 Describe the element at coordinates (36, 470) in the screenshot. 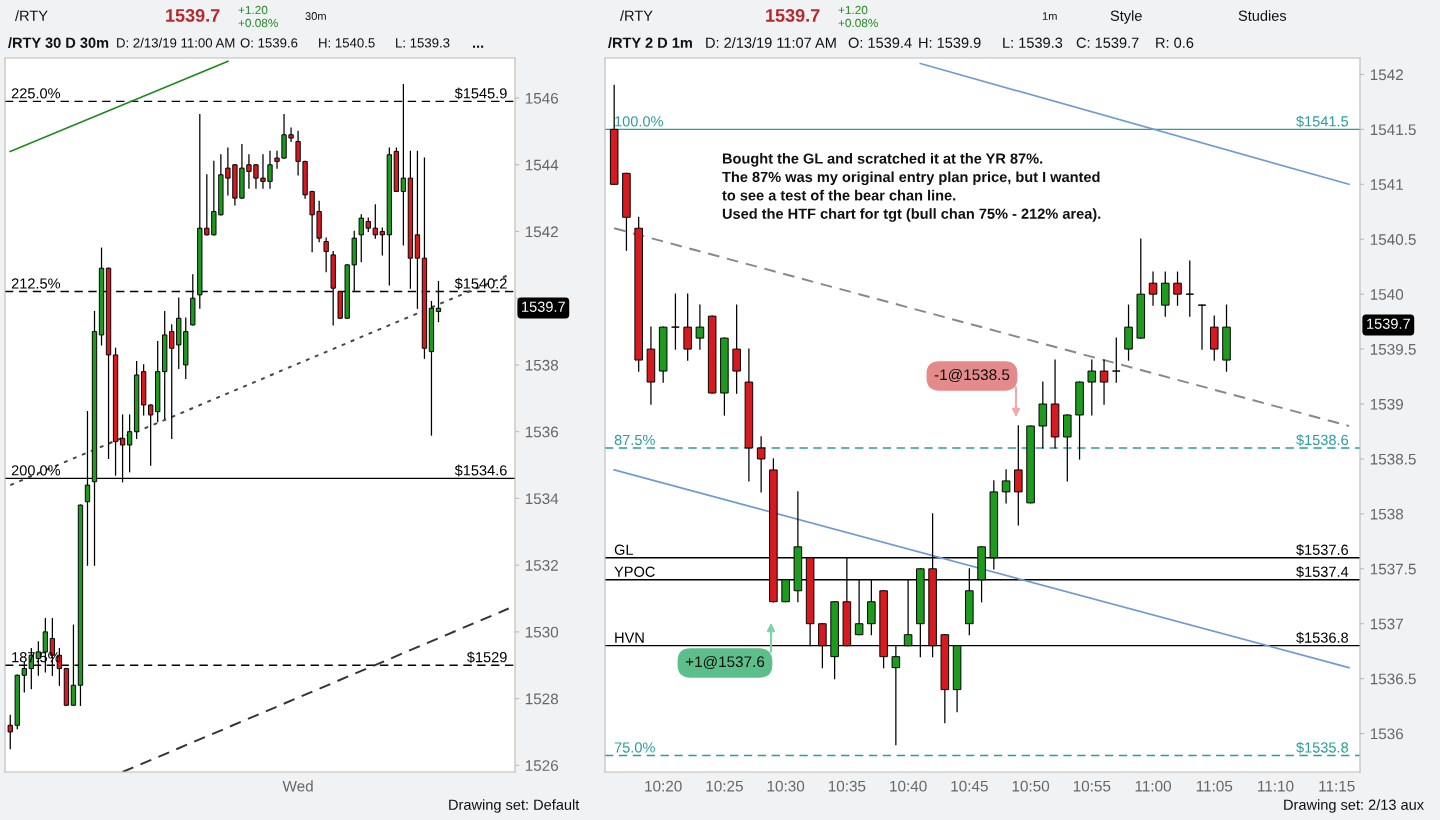

I see `annotation: 200.0%` at that location.